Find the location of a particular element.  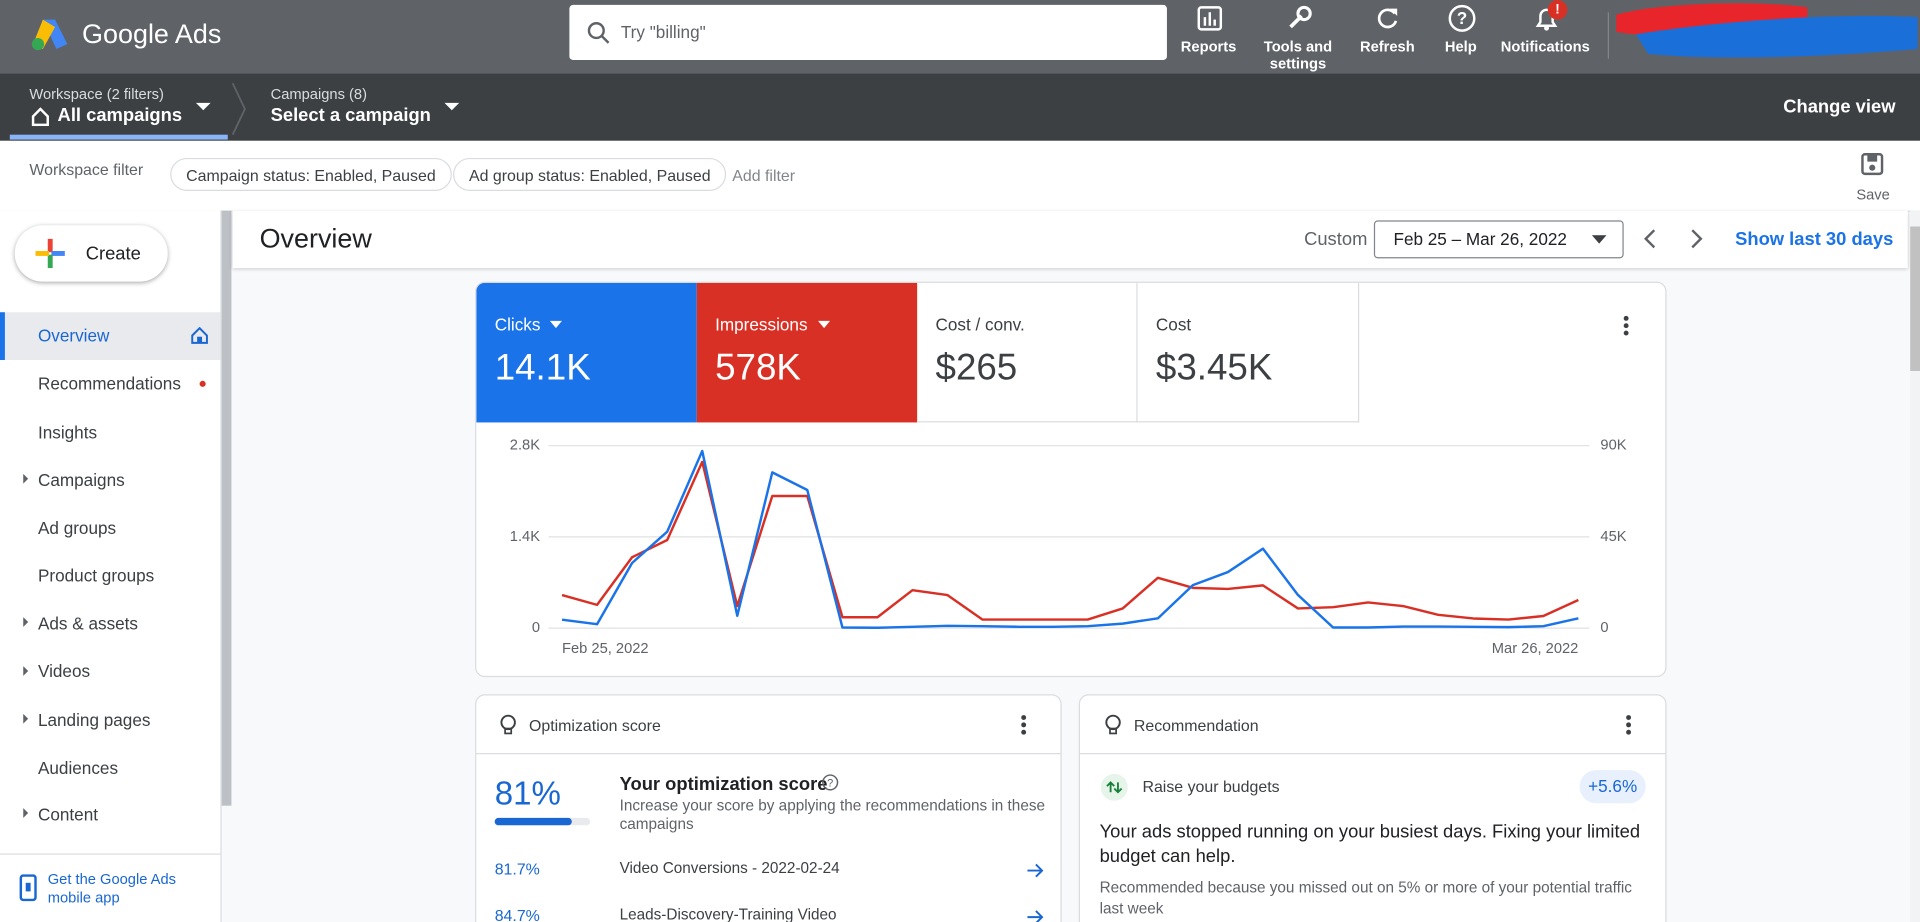

filter-bar is located at coordinates (960, 176).